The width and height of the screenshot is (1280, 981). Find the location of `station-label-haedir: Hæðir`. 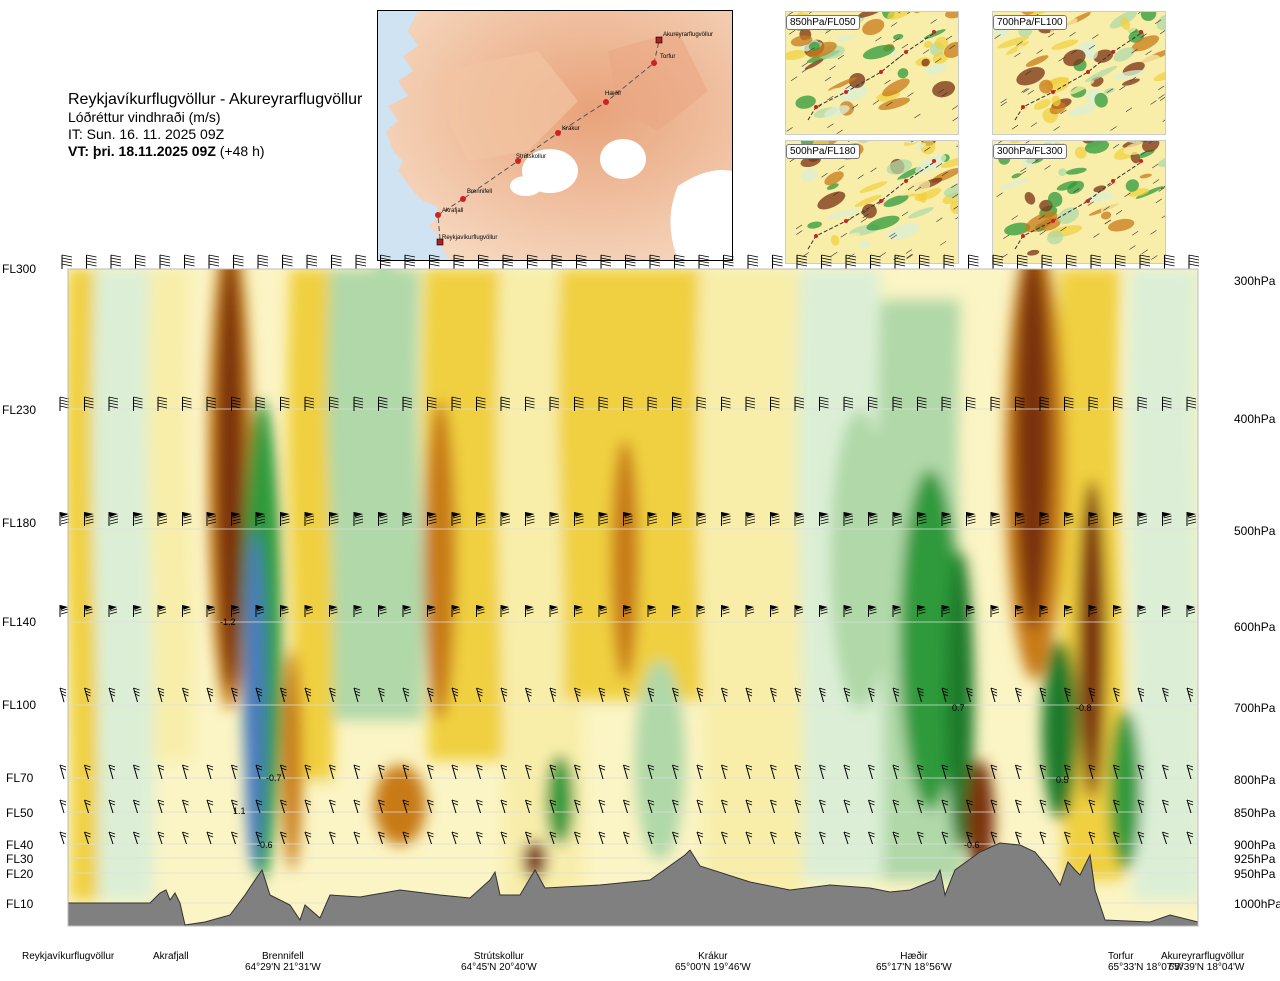

station-label-haedir: Hæðir is located at coordinates (613, 93).